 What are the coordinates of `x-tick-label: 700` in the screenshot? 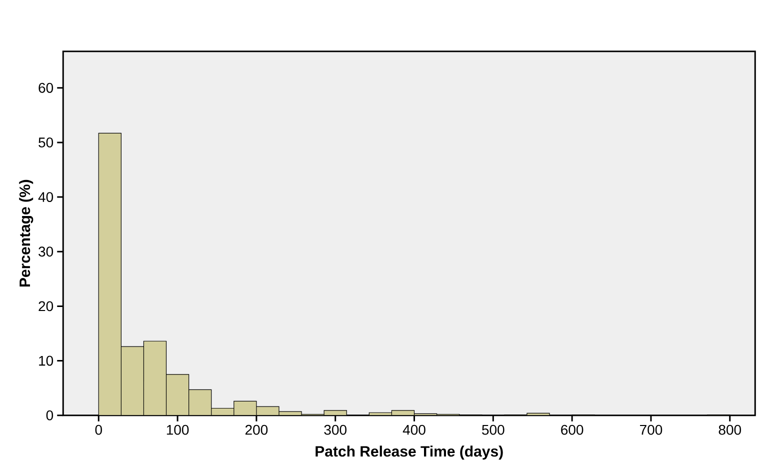 It's located at (651, 429).